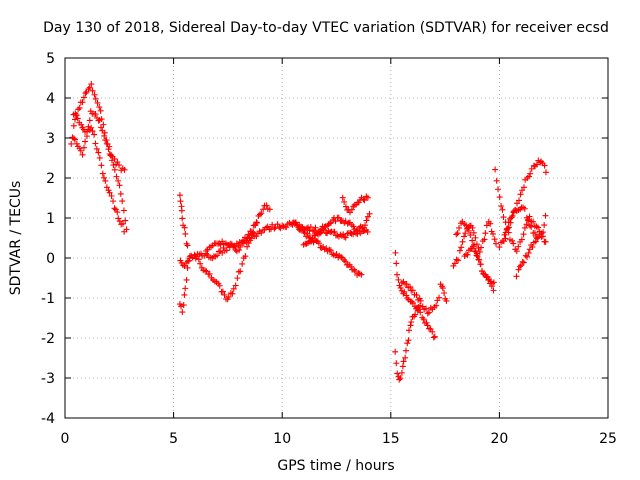 This screenshot has height=480, width=640. Describe the element at coordinates (50, 259) in the screenshot. I see `y-tick-label: 0` at that location.